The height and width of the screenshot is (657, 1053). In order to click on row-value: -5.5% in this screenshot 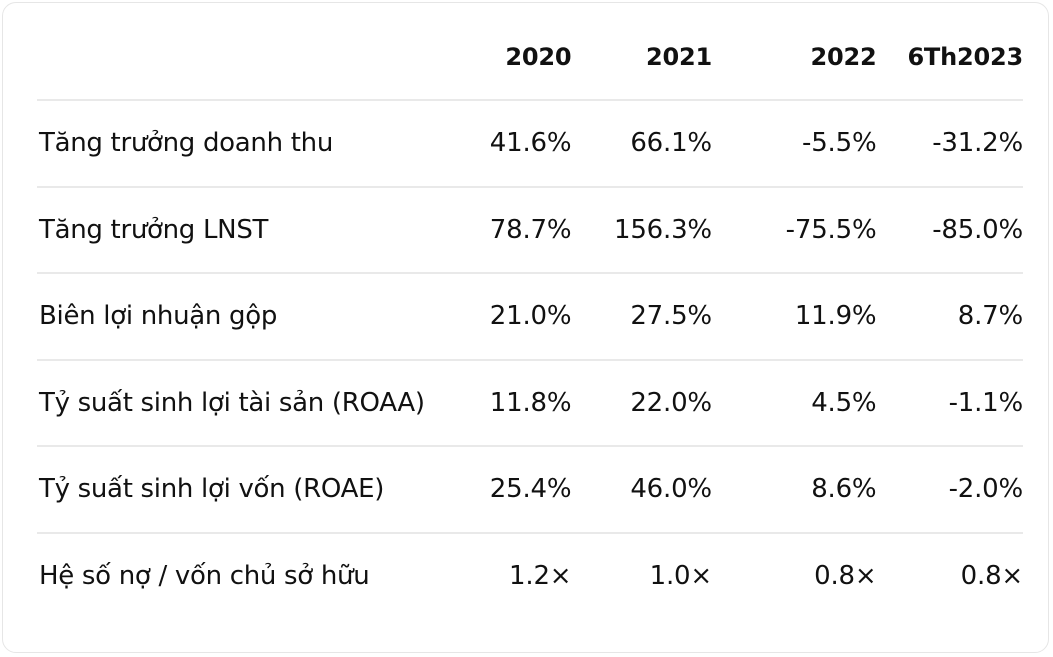, I will do `click(839, 143)`.